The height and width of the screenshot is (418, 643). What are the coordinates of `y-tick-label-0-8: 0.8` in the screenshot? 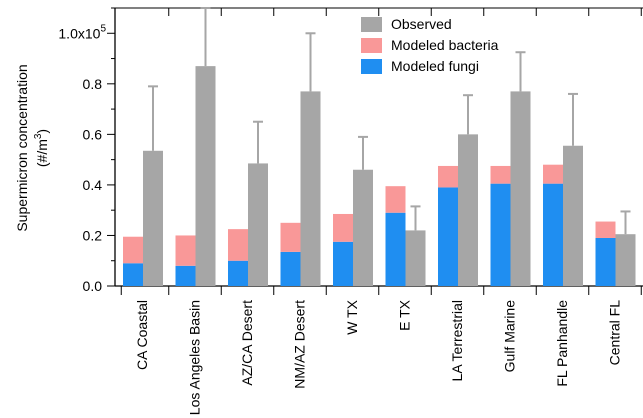 It's located at (93, 84).